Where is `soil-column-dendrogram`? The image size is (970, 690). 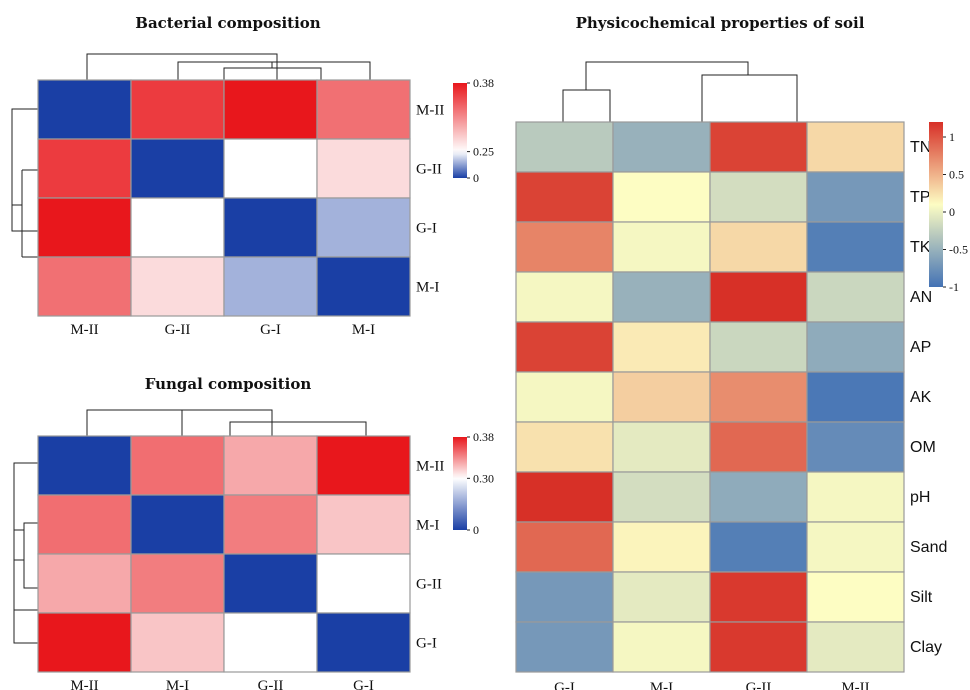 soil-column-dendrogram is located at coordinates (680, 91).